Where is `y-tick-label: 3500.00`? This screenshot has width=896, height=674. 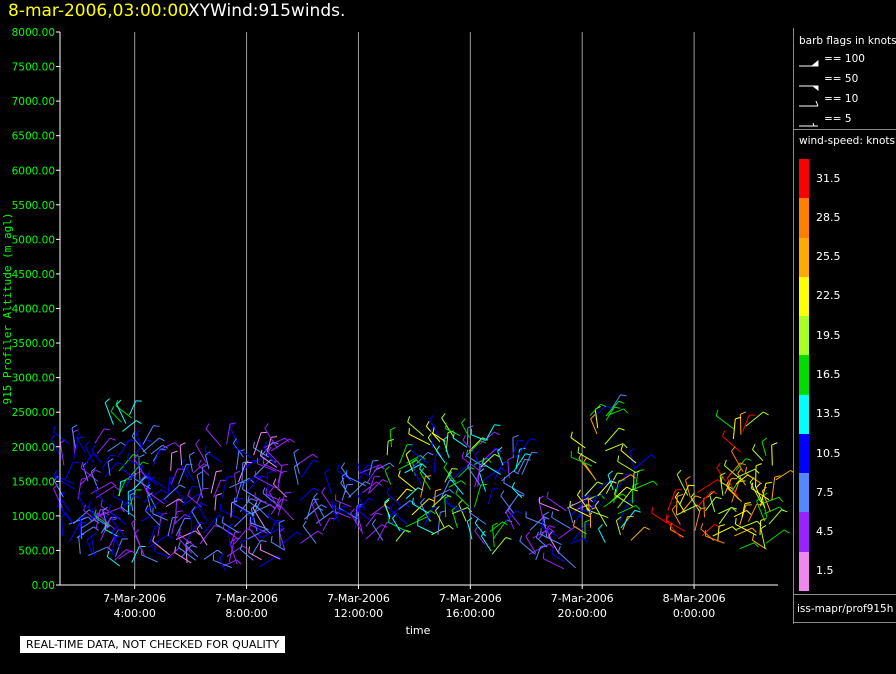
y-tick-label: 3500.00 is located at coordinates (33, 344).